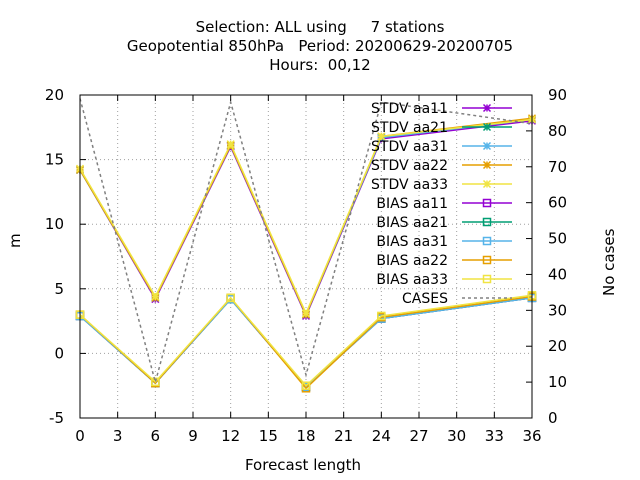  What do you see at coordinates (118, 436) in the screenshot?
I see `x-tick-label: 3` at bounding box center [118, 436].